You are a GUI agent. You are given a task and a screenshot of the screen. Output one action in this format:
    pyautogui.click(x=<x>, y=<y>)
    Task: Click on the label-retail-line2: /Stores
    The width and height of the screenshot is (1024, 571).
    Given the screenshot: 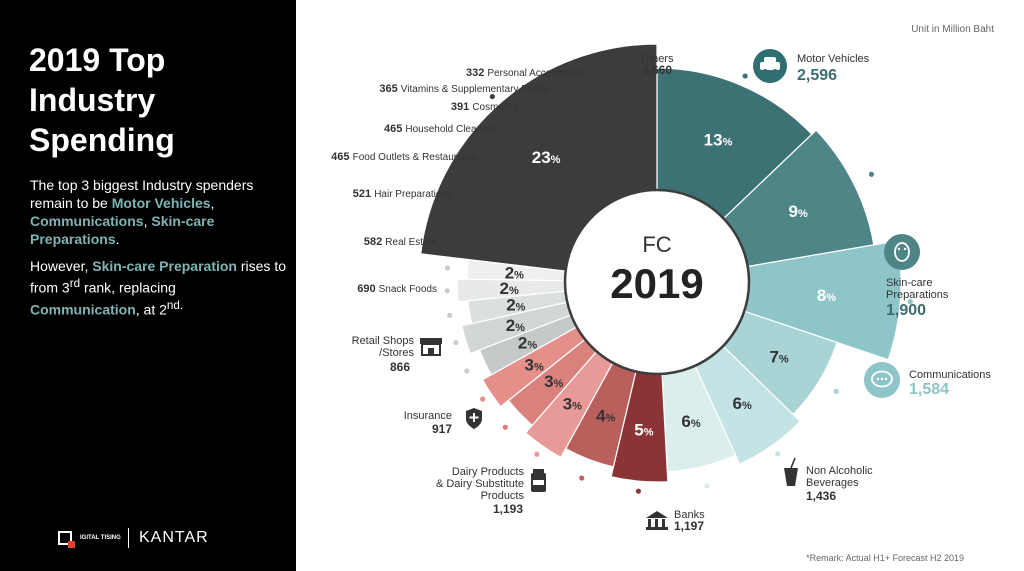 What is the action you would take?
    pyautogui.click(x=396, y=353)
    